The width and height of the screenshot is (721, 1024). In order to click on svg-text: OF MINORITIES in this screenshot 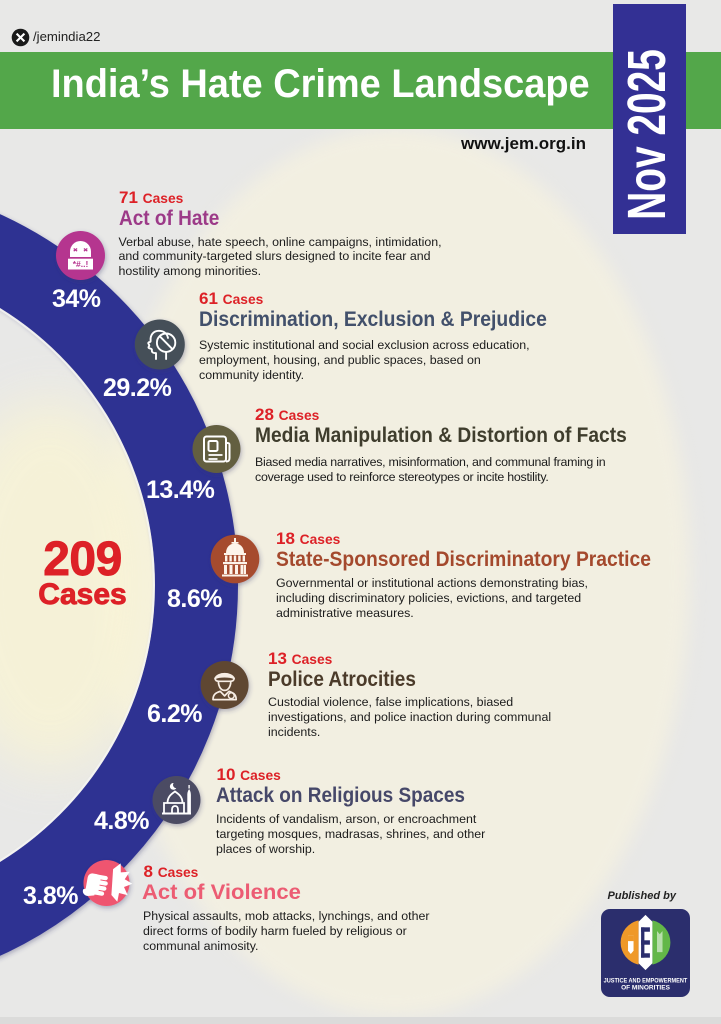, I will do `click(645, 988)`.